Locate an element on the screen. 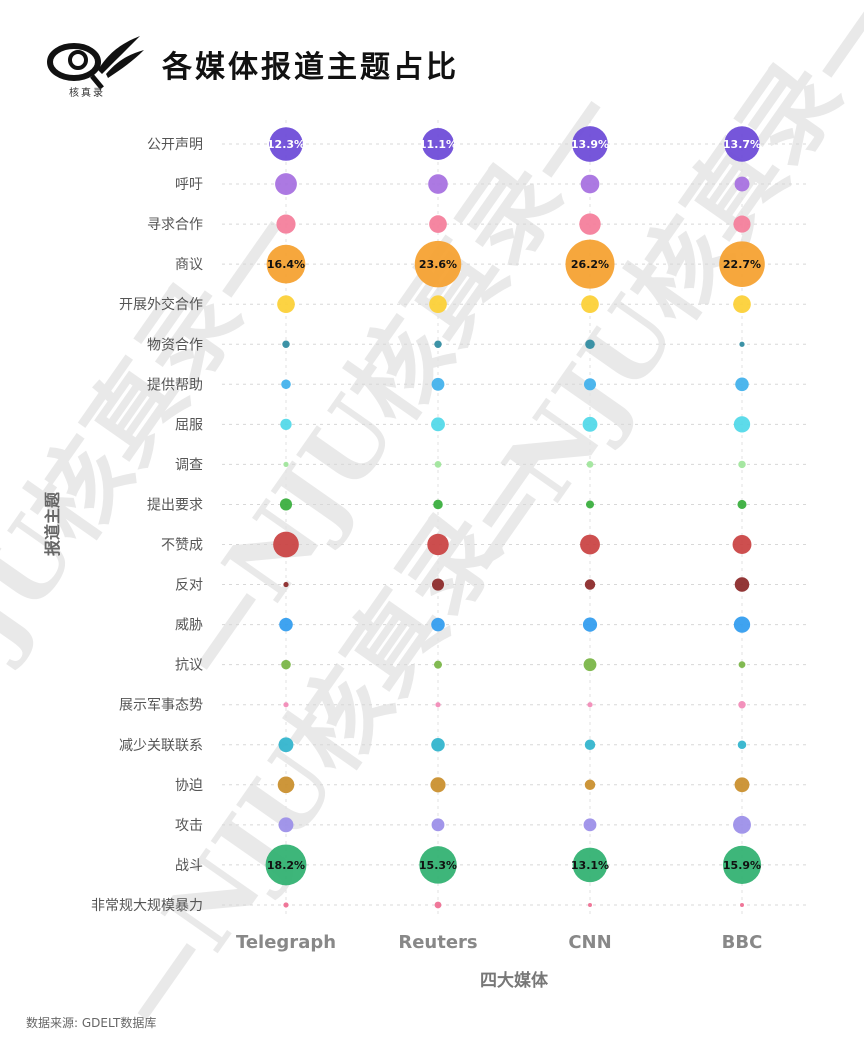 This screenshot has width=864, height=1056. y-tick-label: 寻求合作 is located at coordinates (175, 225).